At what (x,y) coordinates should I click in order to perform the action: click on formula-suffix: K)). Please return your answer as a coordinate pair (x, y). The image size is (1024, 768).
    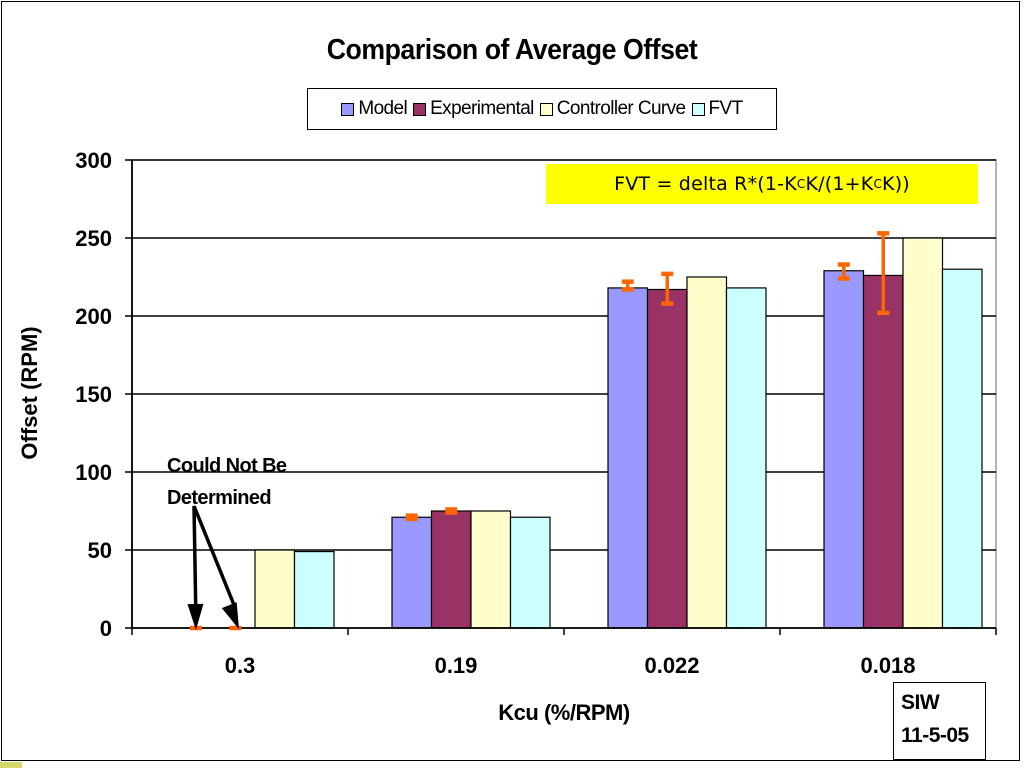
    Looking at the image, I should click on (896, 184).